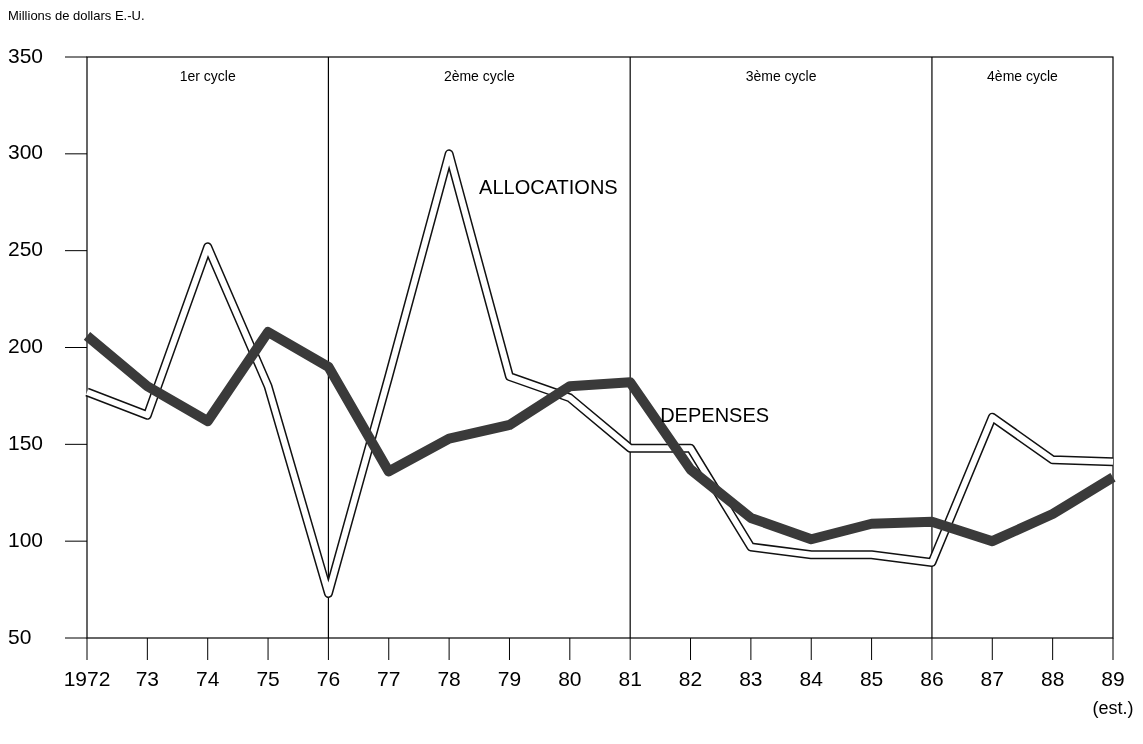  What do you see at coordinates (570, 678) in the screenshot?
I see `x-tick-label: 80` at bounding box center [570, 678].